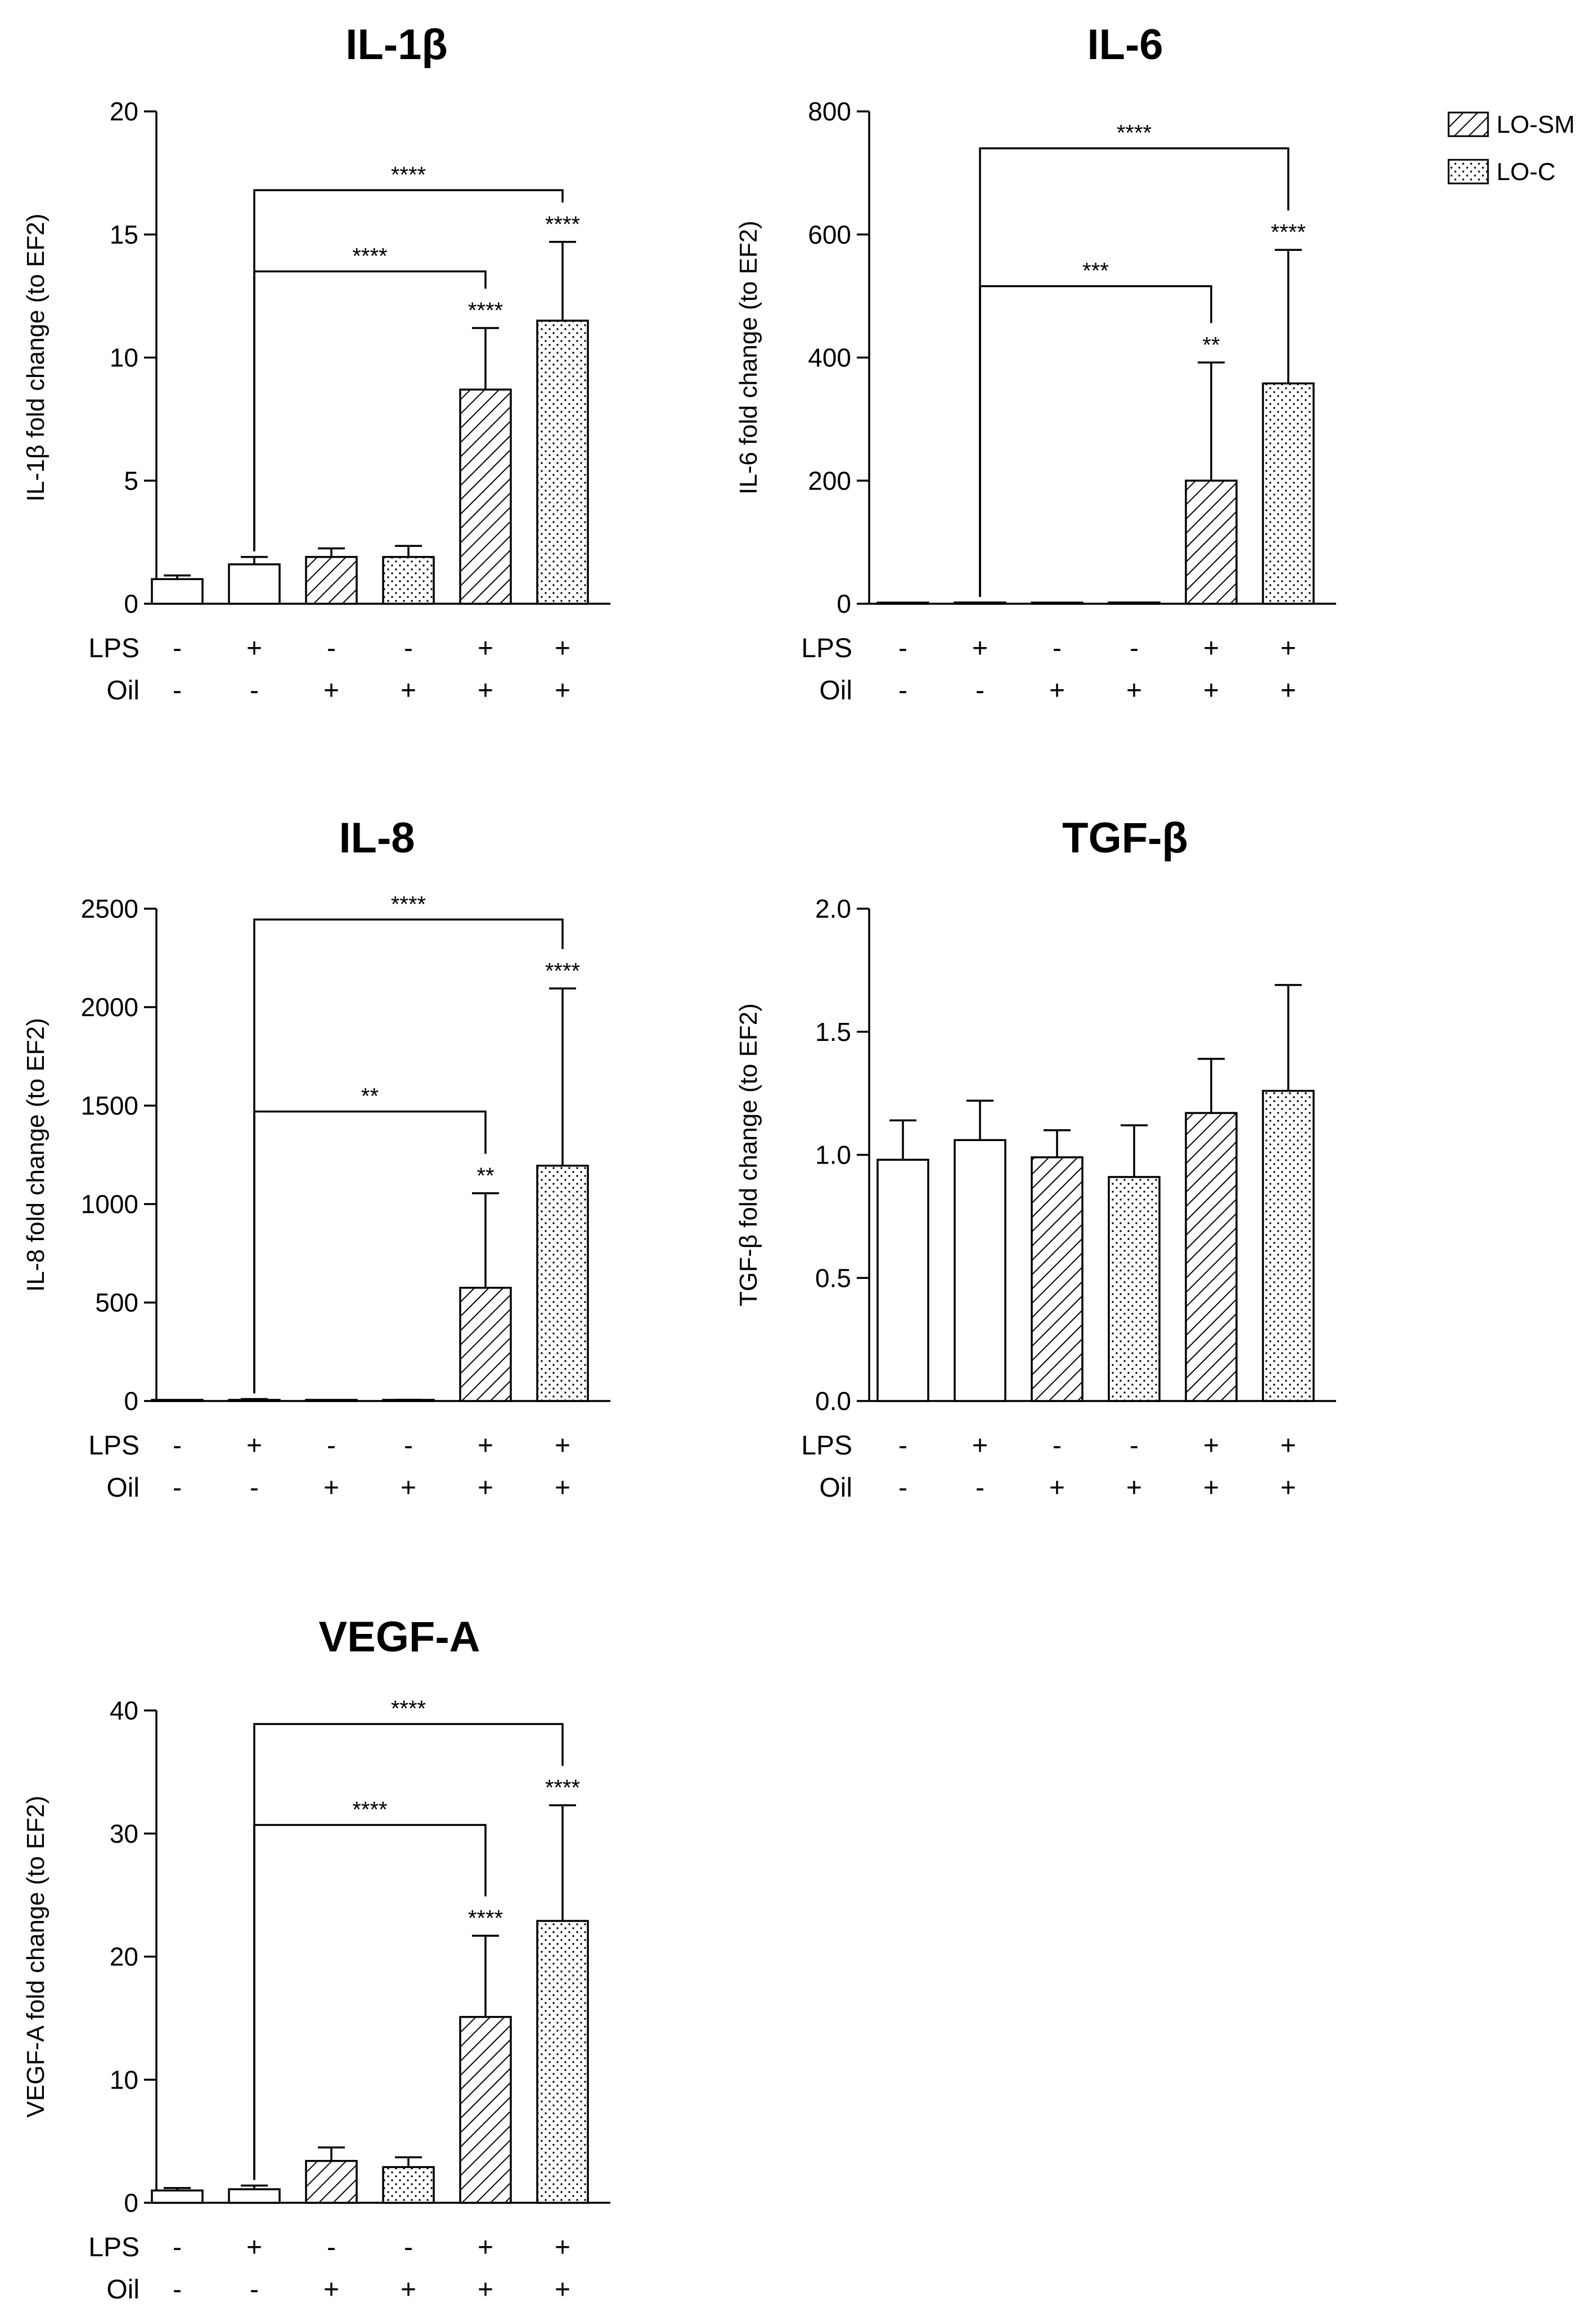  What do you see at coordinates (902, 691) in the screenshot?
I see `il6-oil-sign-0: -` at bounding box center [902, 691].